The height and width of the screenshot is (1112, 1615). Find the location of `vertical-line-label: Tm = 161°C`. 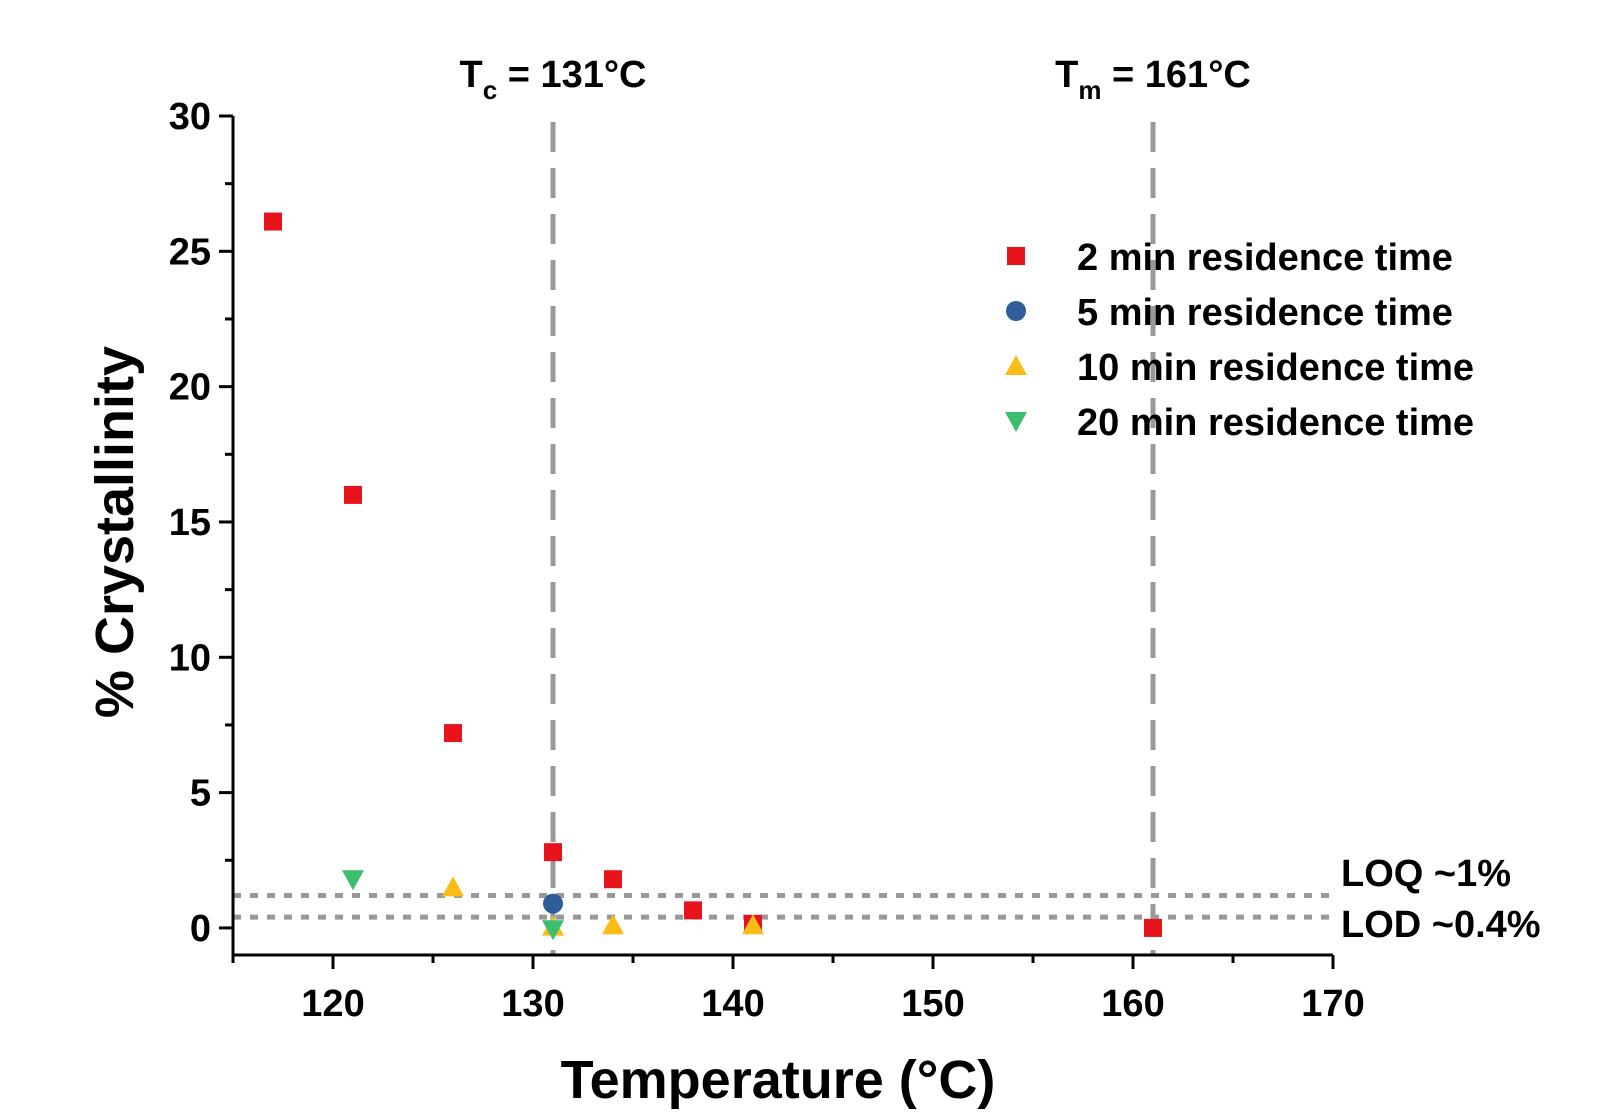

vertical-line-label: Tm = 161°C is located at coordinates (1153, 79).